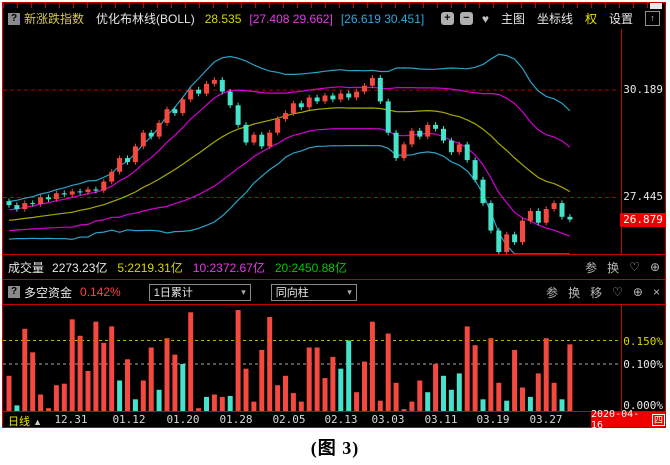 The height and width of the screenshot is (465, 670). I want to click on x-axis-date-label: 12.31, so click(71, 419).